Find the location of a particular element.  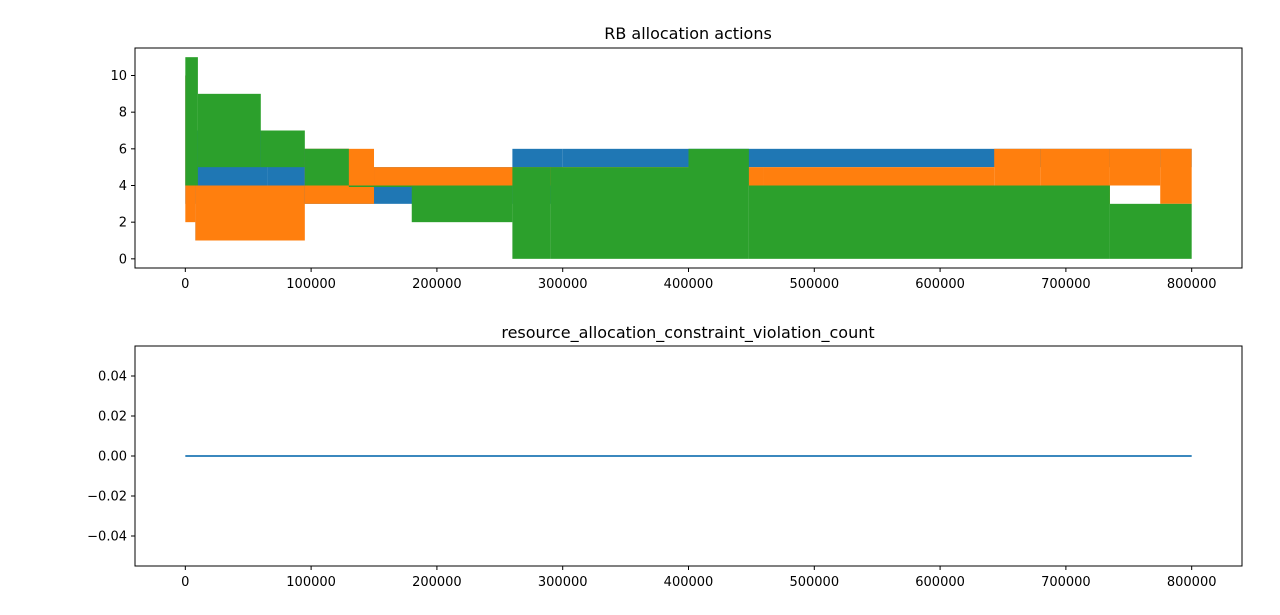

y-tick-label: −0.02 is located at coordinates (107, 497).